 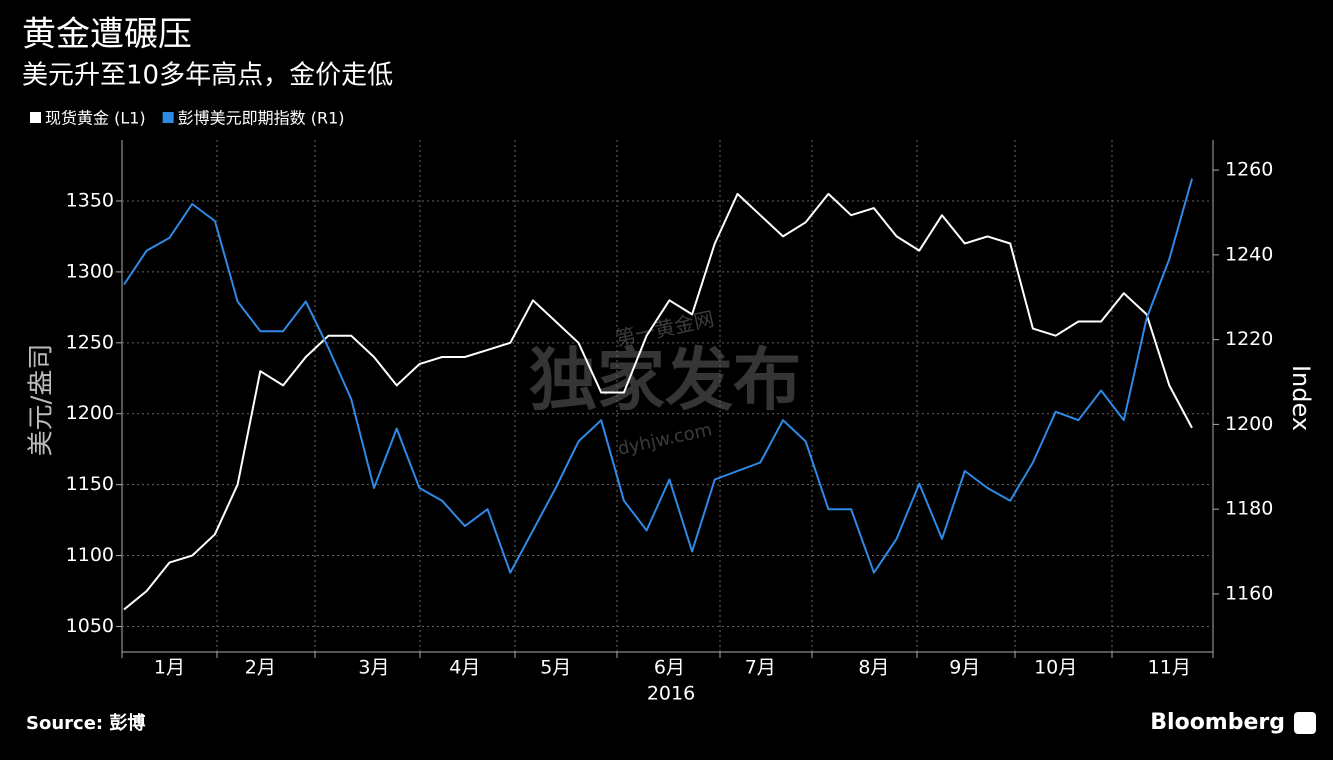 I want to click on watermark-text: dyhjw.com, so click(x=665, y=439).